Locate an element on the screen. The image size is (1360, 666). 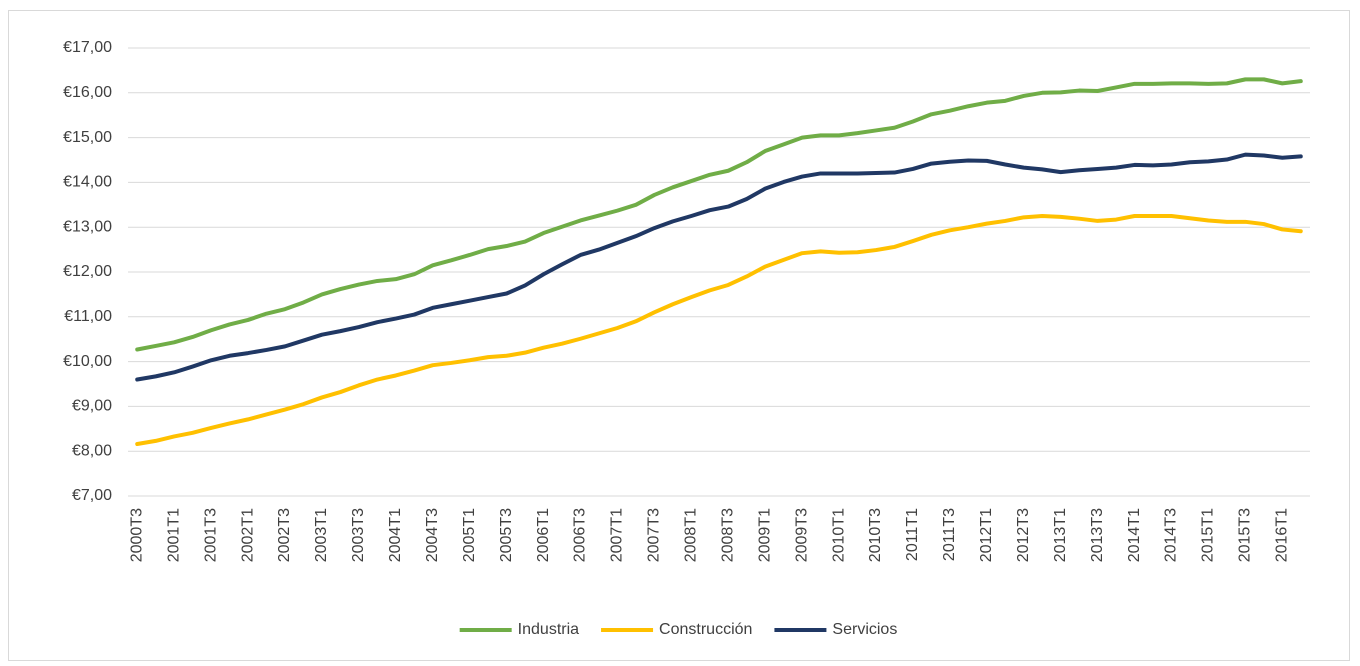
y-tick-label: €8,00 is located at coordinates (92, 450).